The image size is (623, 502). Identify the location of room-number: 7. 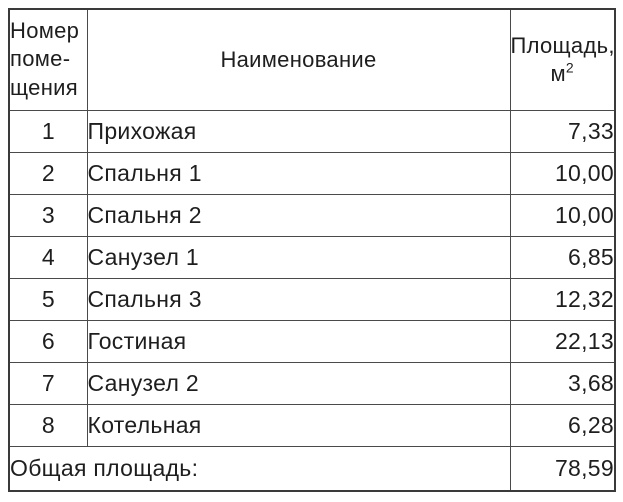
(48, 383).